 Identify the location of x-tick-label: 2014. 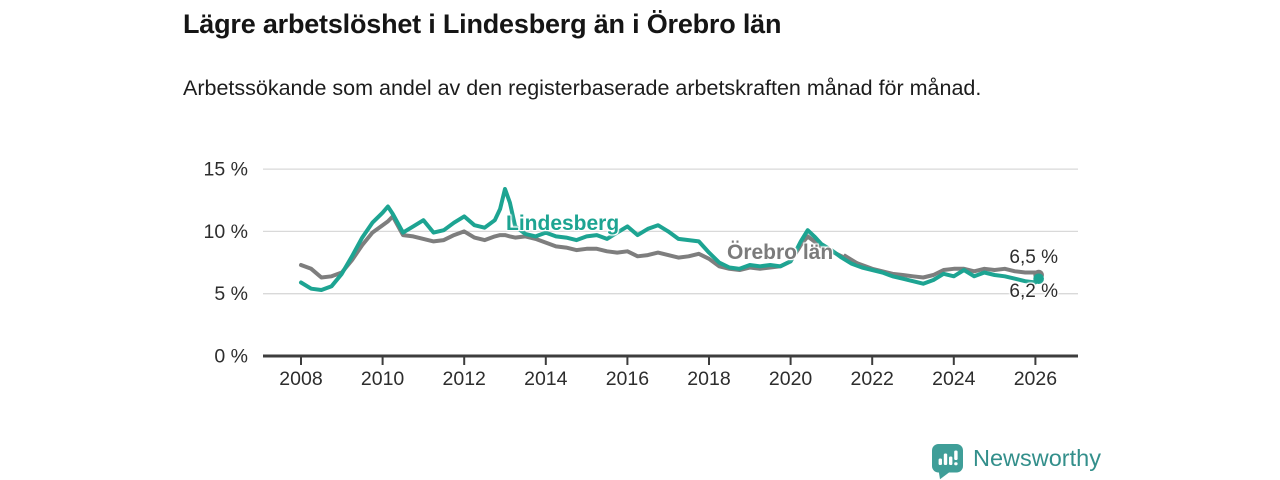
(546, 379).